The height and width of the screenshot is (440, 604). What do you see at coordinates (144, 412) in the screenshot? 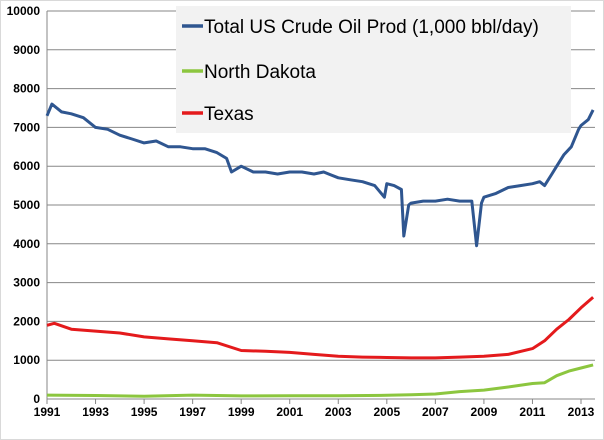
I see `x-tick-label: 1995` at bounding box center [144, 412].